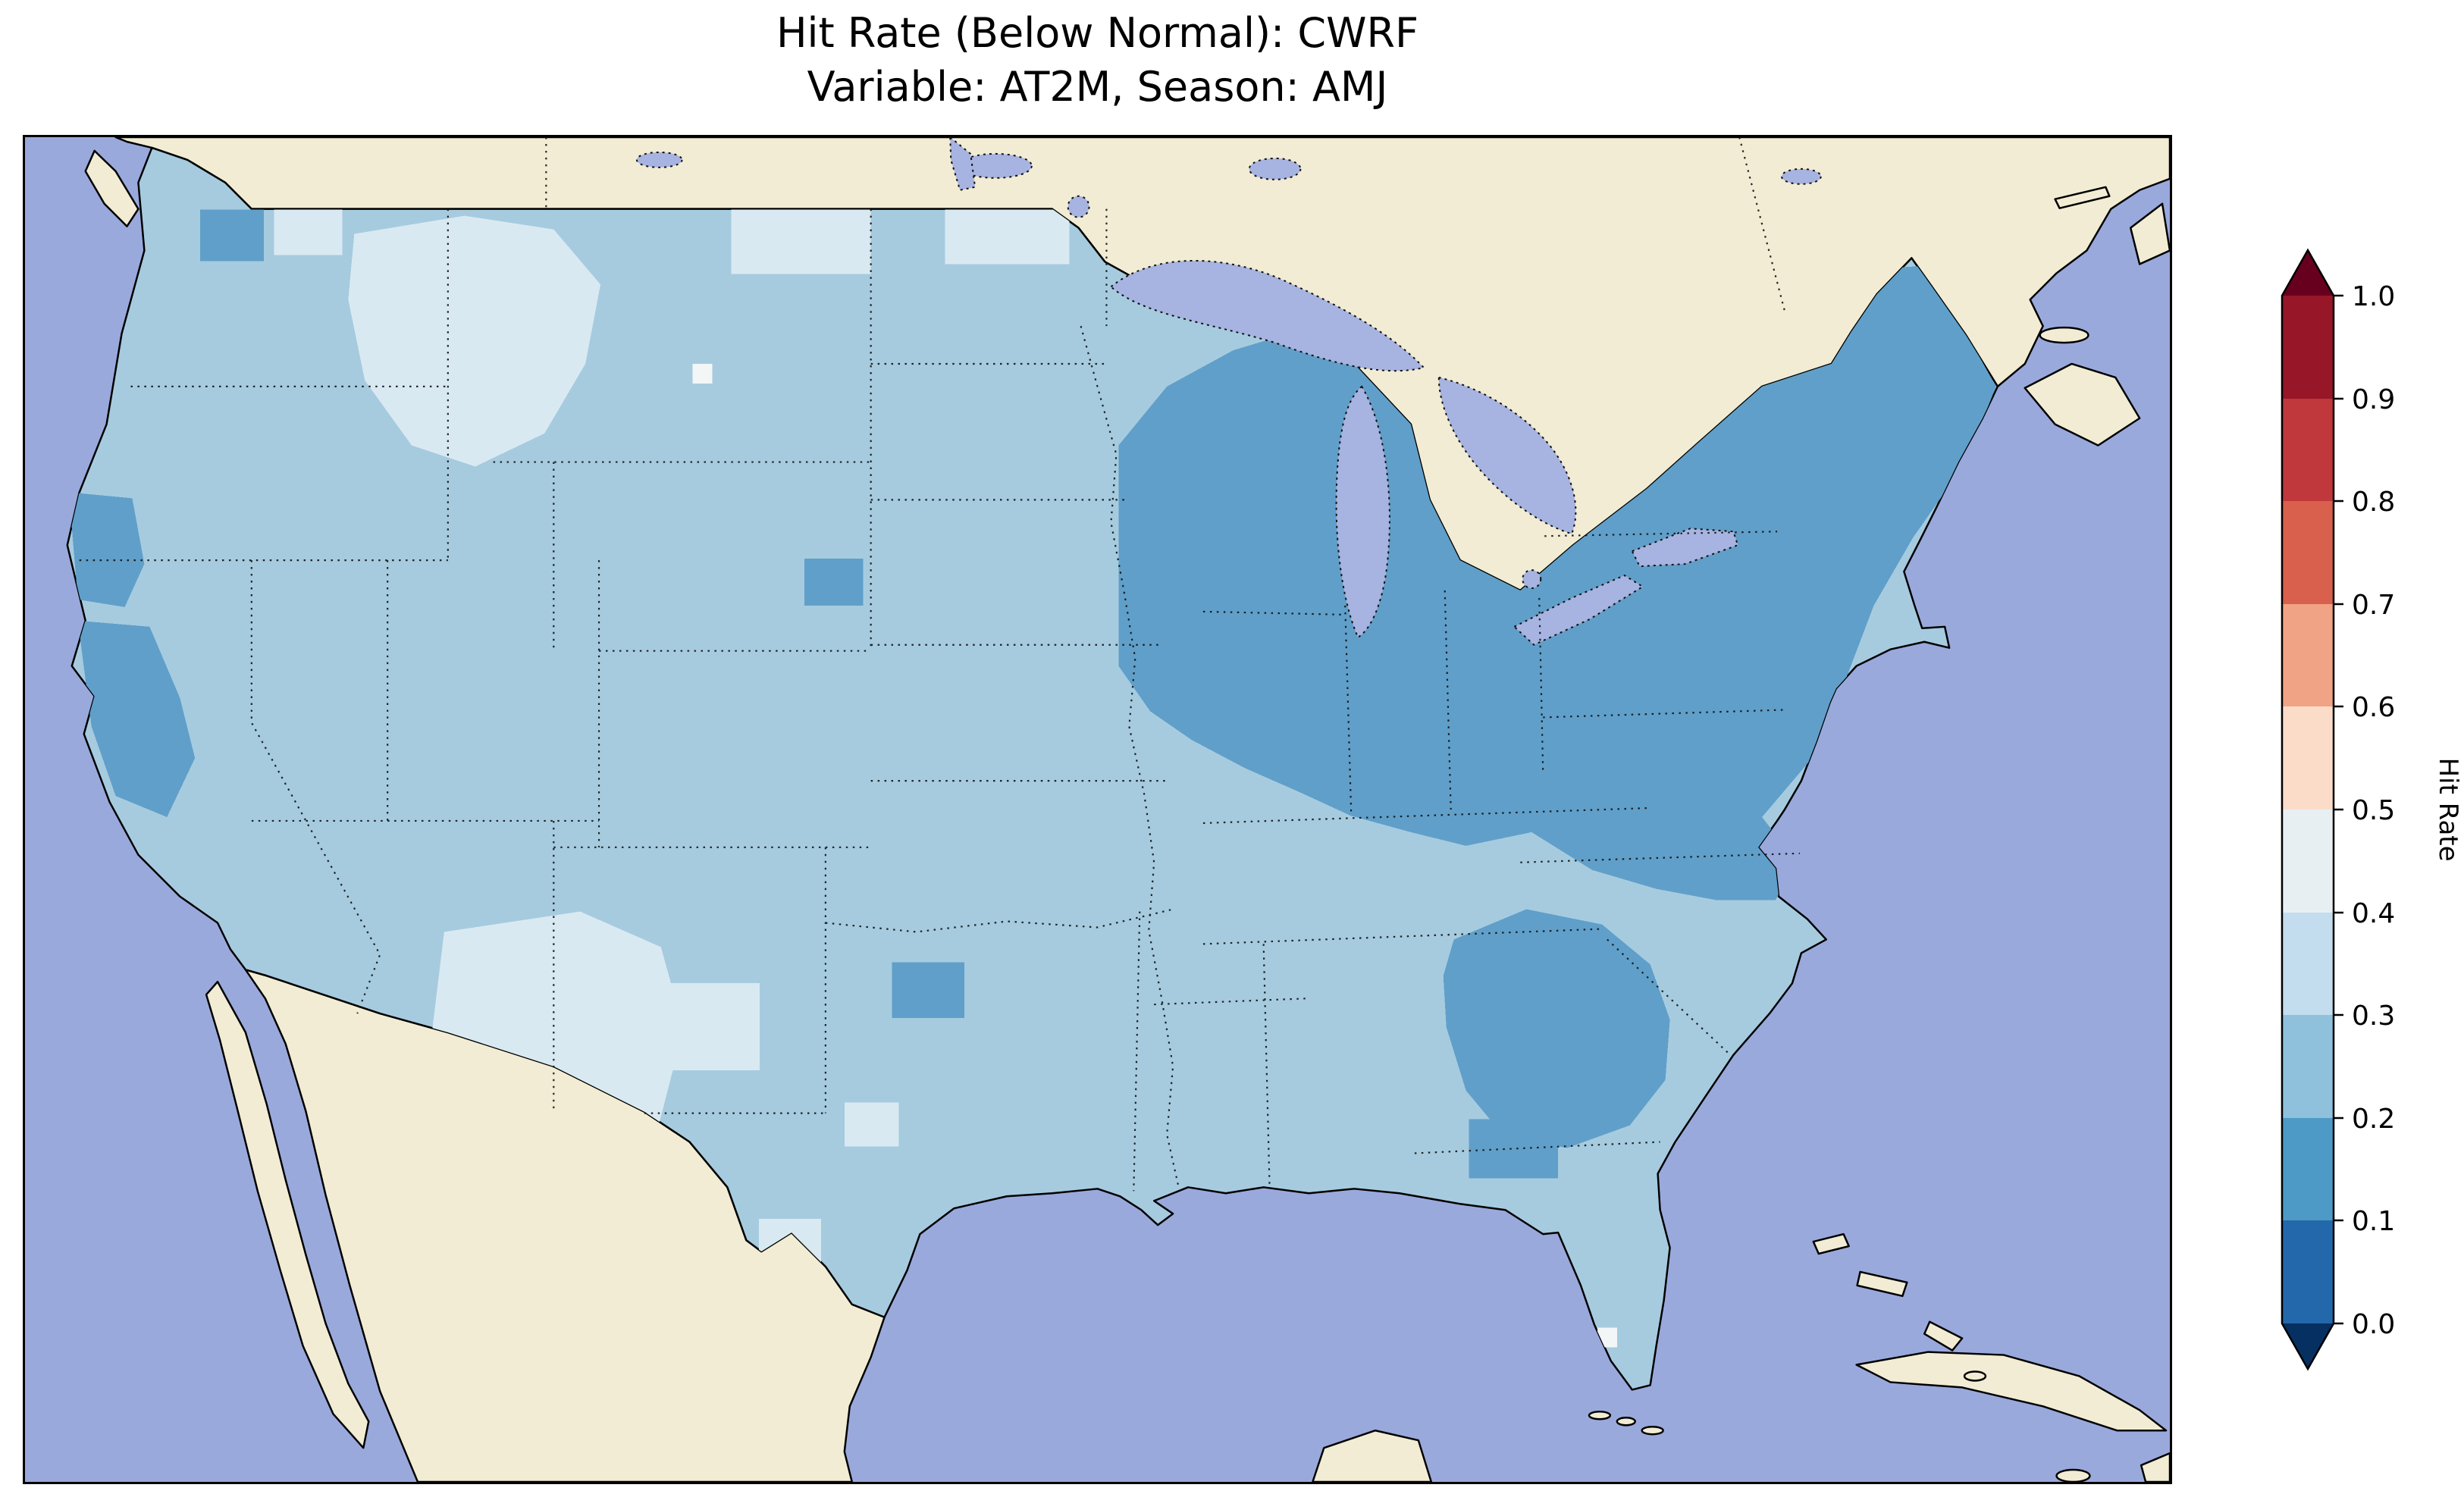 The width and height of the screenshot is (2464, 1494). I want to click on lake-of-the-woods, so click(1079, 206).